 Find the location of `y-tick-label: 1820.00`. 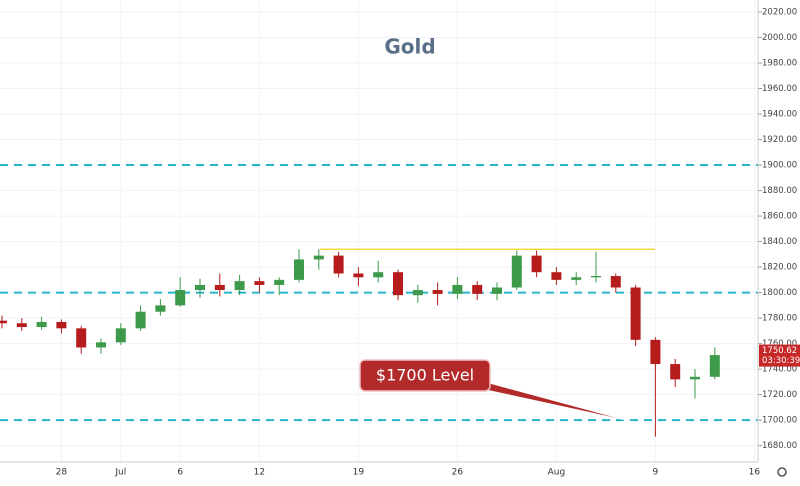

y-tick-label: 1820.00 is located at coordinates (779, 268).